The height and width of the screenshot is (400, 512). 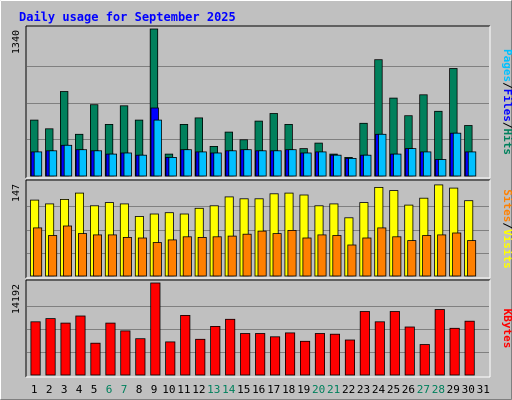 What do you see at coordinates (49, 389) in the screenshot?
I see `x-tick-label: 2` at bounding box center [49, 389].